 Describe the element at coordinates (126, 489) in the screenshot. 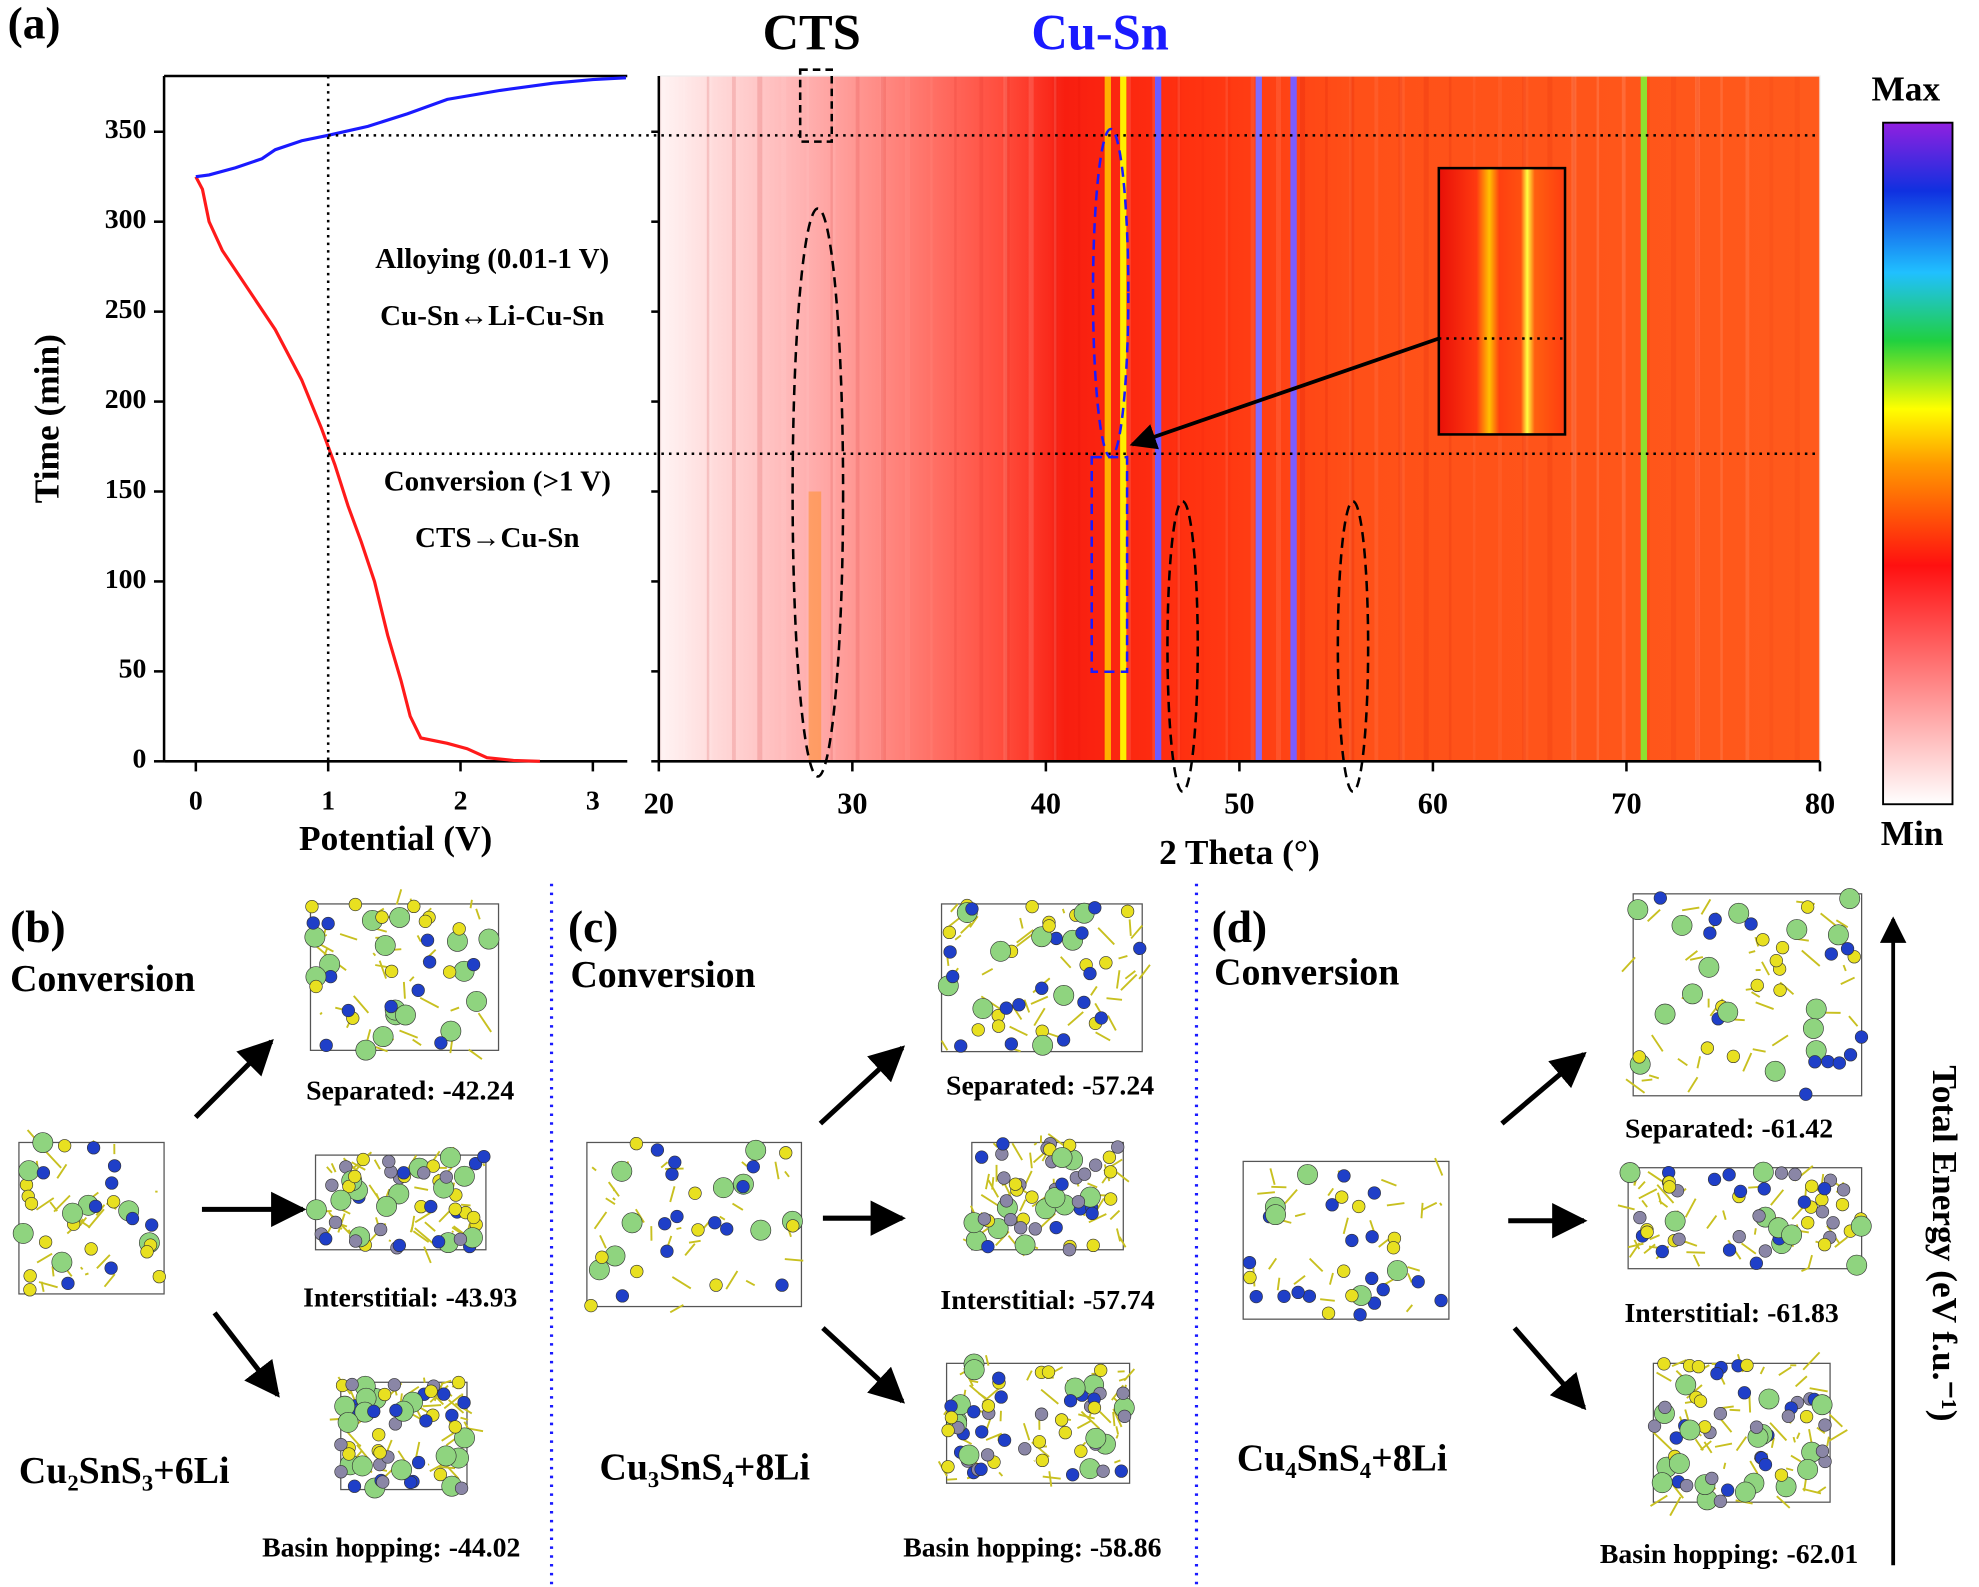

I see `y-tick-label: 150` at that location.